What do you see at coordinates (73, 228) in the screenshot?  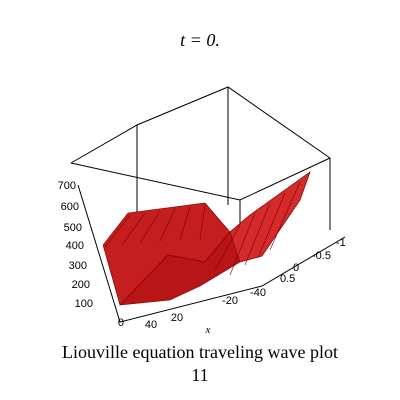 I see `z-tick-label: 500` at bounding box center [73, 228].